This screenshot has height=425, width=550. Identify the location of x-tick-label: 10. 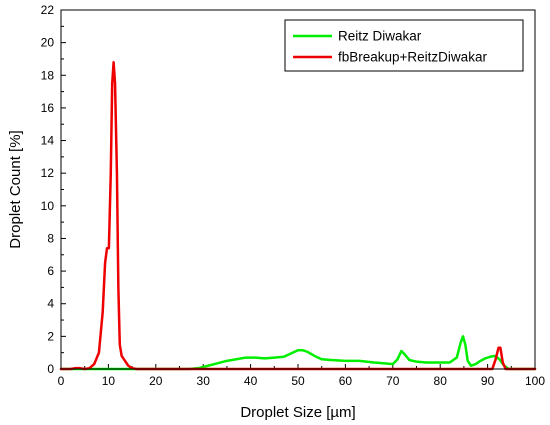
(109, 381).